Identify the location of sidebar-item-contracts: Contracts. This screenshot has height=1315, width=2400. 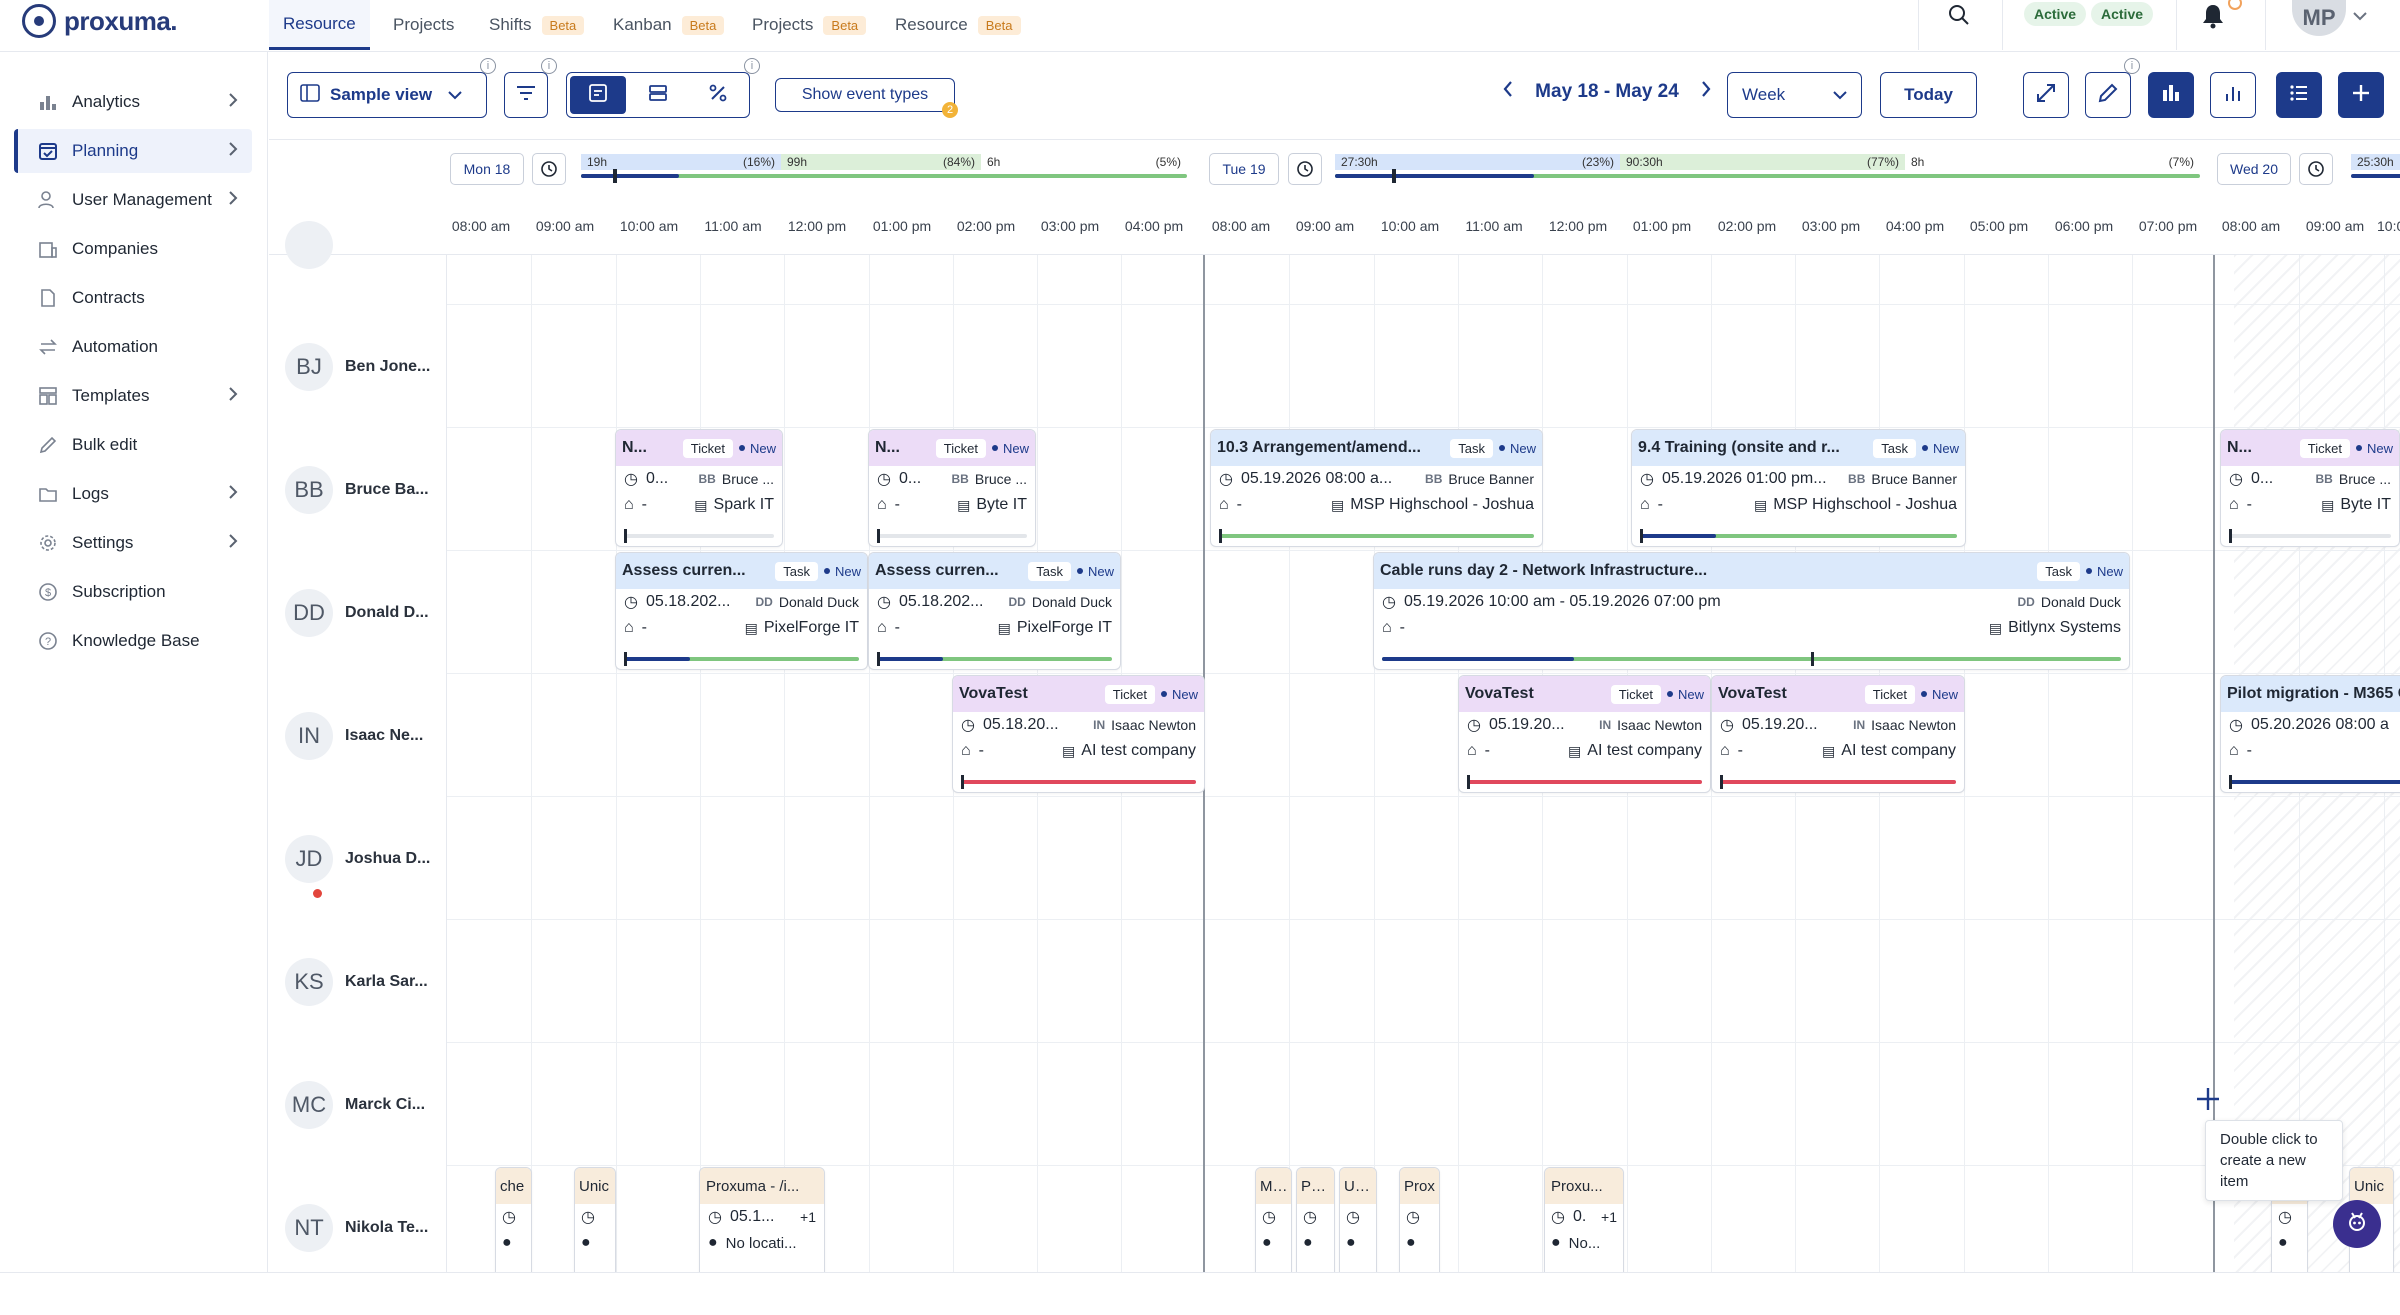
(133, 298).